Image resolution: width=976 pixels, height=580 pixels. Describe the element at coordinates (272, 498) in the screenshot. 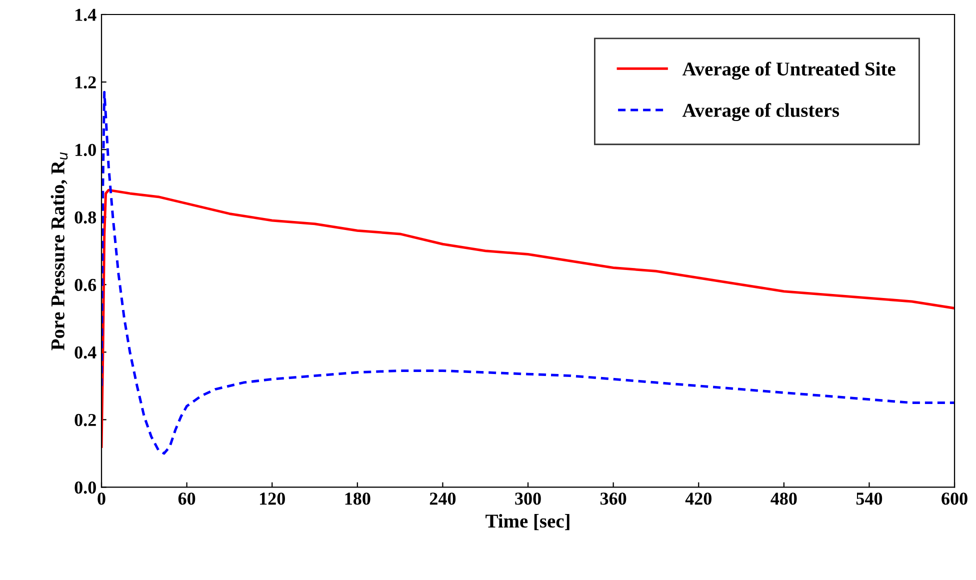

I see `x-tick-label: 120` at that location.